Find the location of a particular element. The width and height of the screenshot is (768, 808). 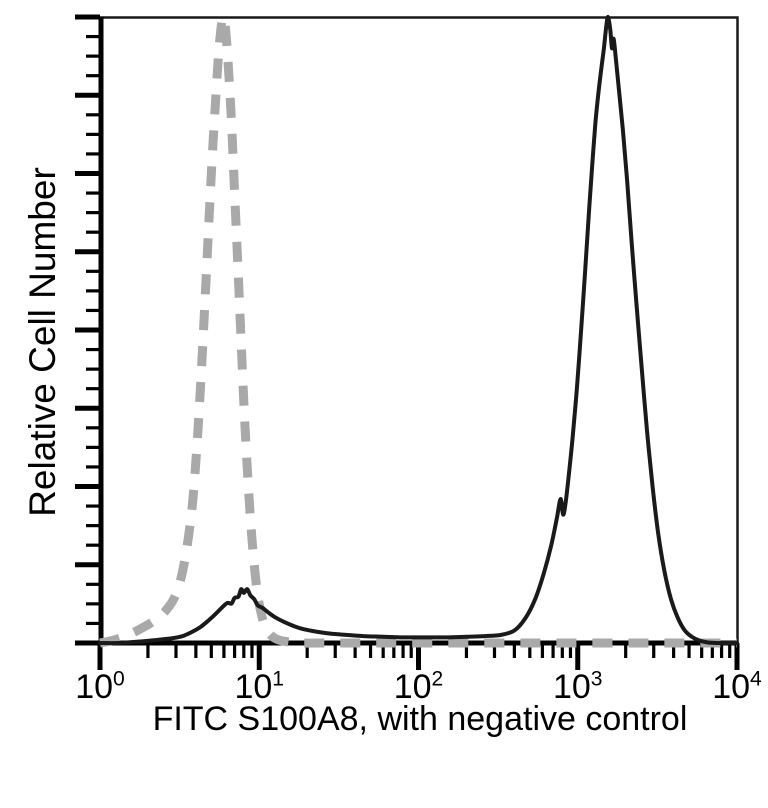

x-tick-exponent: 2 is located at coordinates (437, 679).